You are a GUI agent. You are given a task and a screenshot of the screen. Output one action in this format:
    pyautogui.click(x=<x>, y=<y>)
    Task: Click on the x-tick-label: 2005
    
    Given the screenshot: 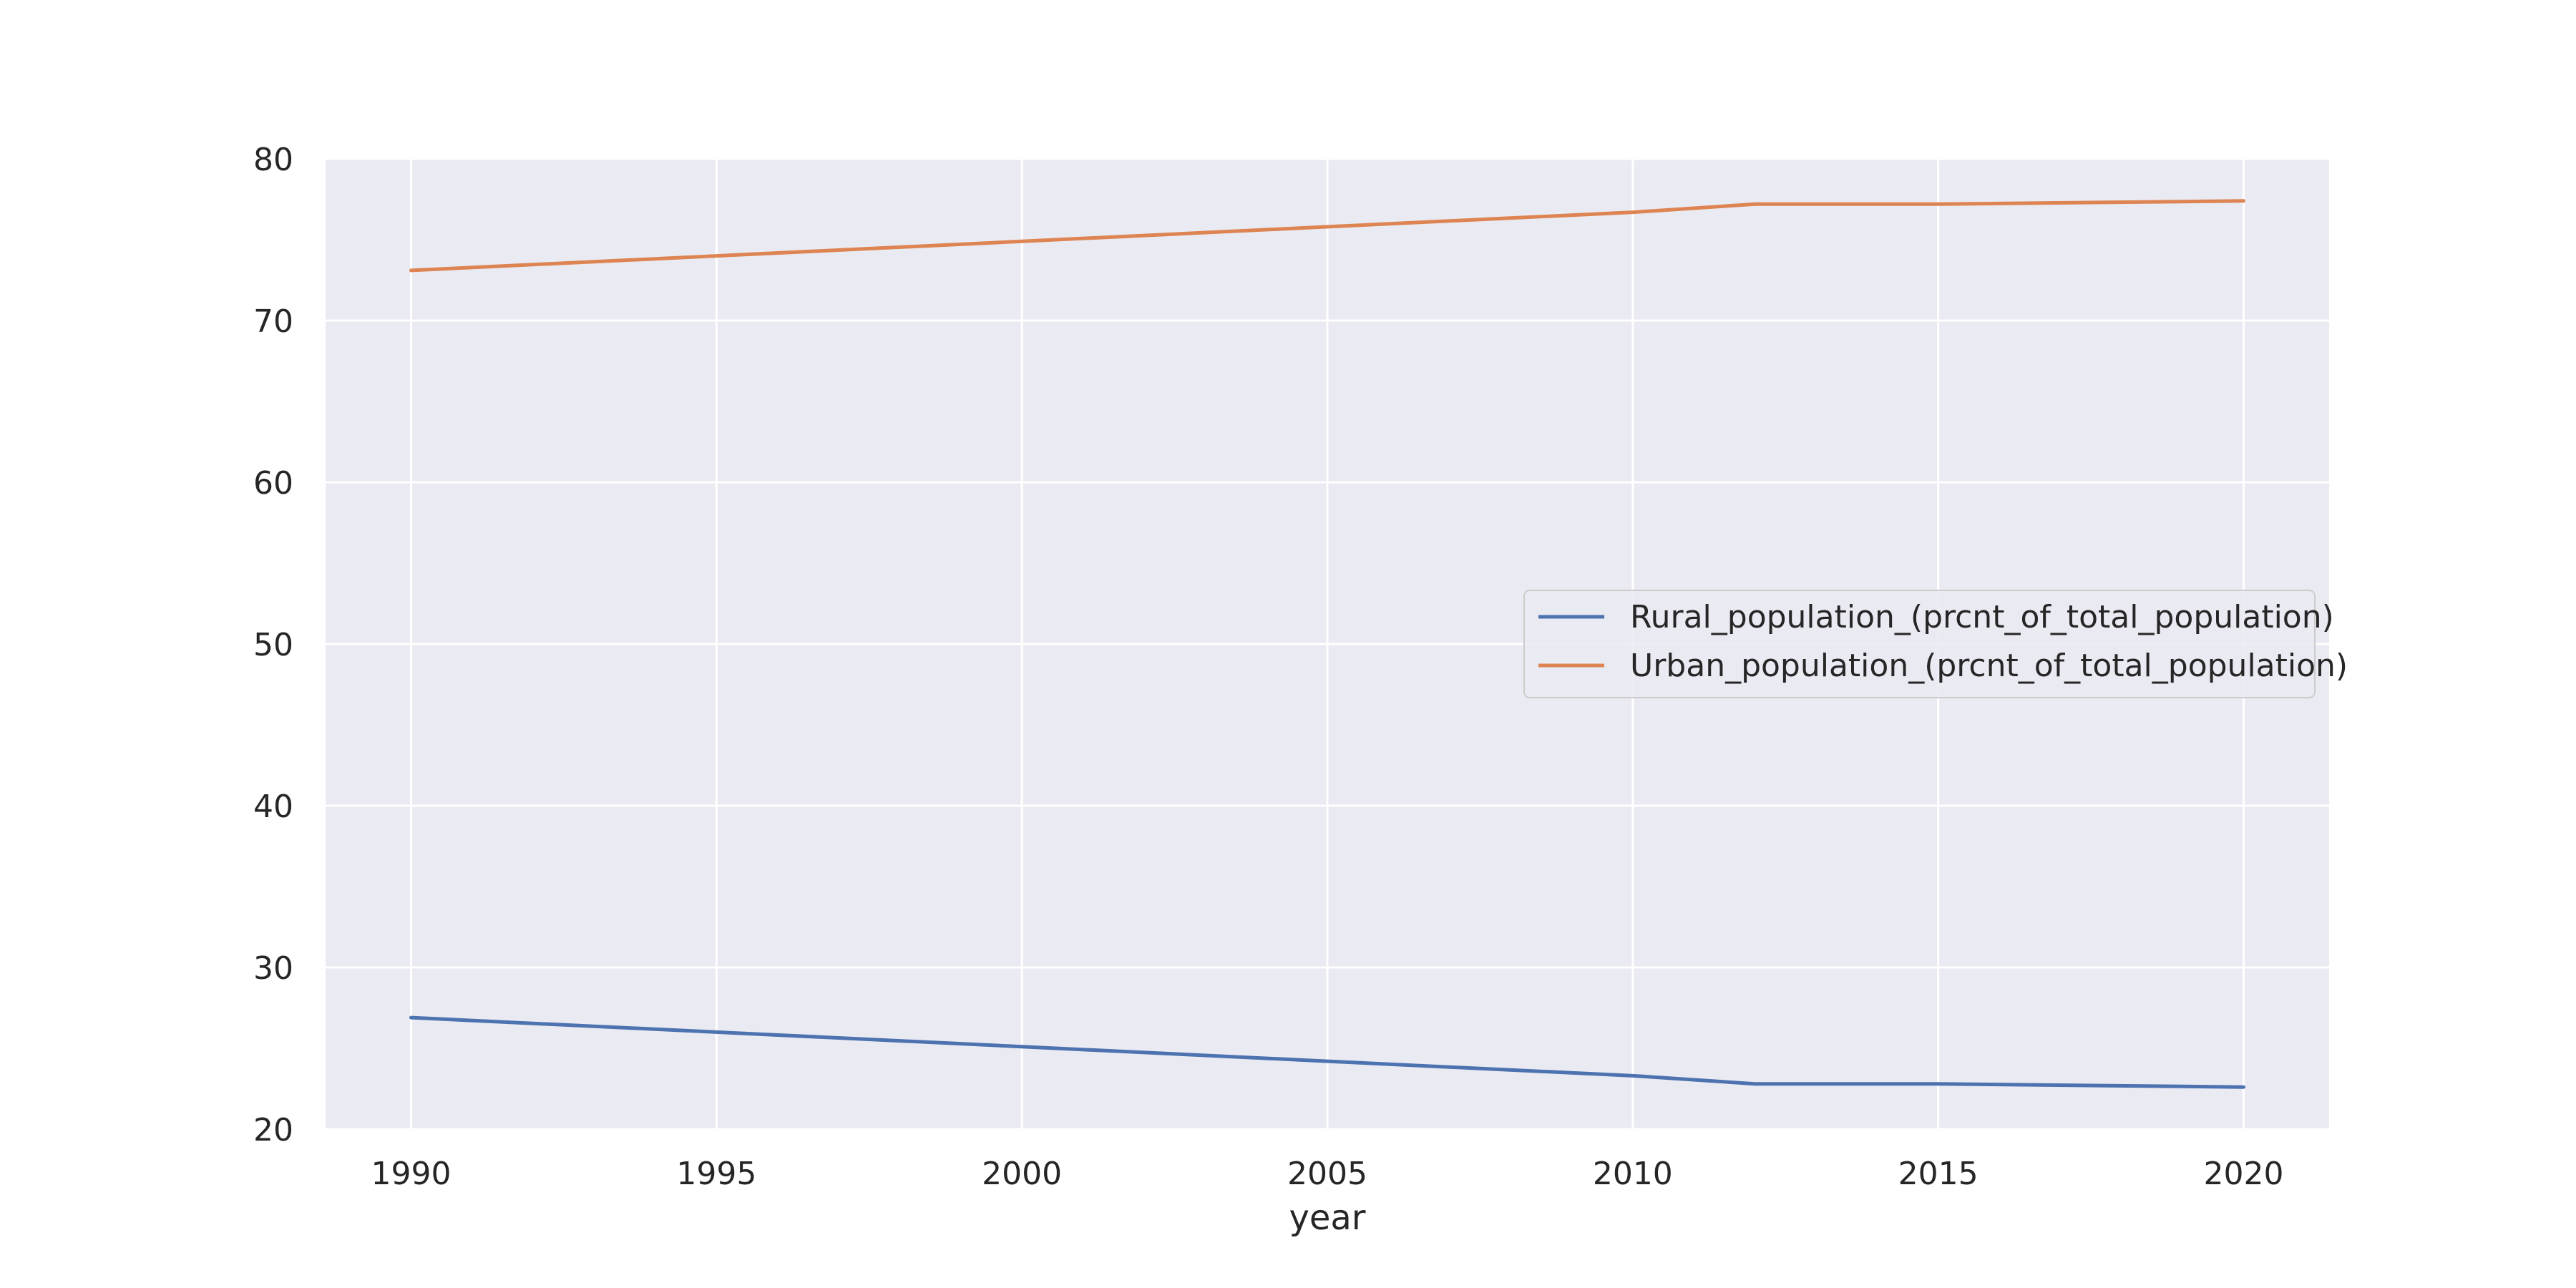 What is the action you would take?
    pyautogui.click(x=1327, y=1174)
    